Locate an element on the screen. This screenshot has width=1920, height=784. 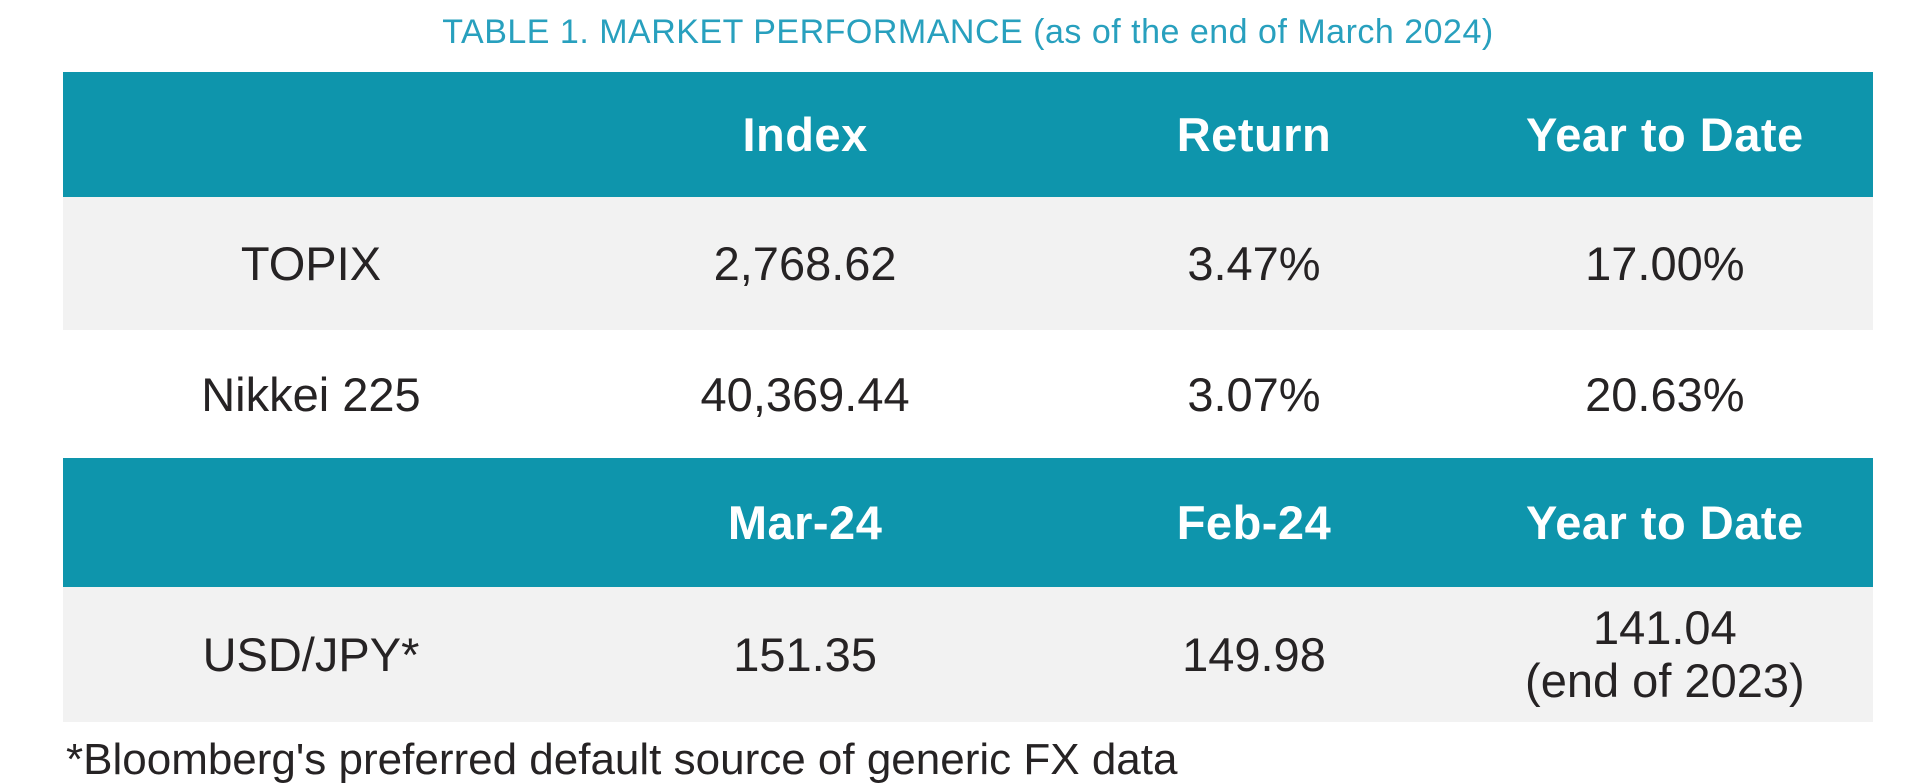
cell-usdjpy-ytd-note: (end of 2023) is located at coordinates (1665, 680).